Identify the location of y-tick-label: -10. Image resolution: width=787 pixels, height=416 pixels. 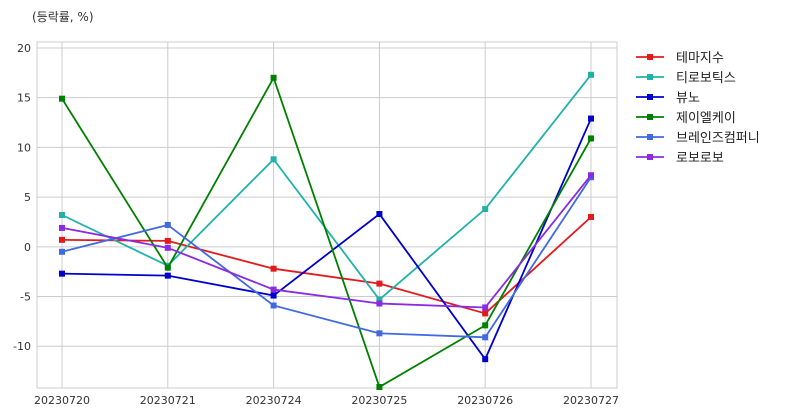
(22, 346).